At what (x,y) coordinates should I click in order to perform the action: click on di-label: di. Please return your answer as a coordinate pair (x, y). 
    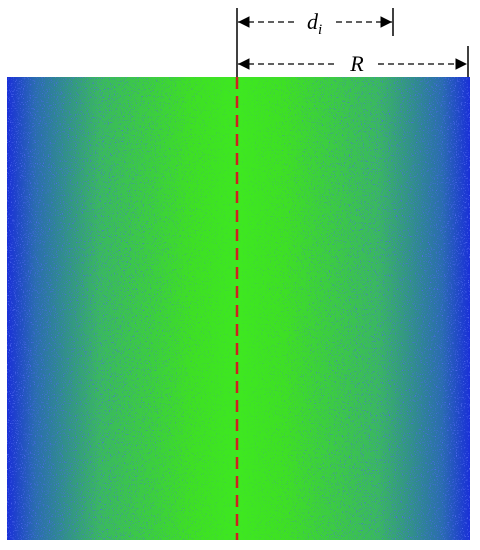
    Looking at the image, I should click on (314, 23).